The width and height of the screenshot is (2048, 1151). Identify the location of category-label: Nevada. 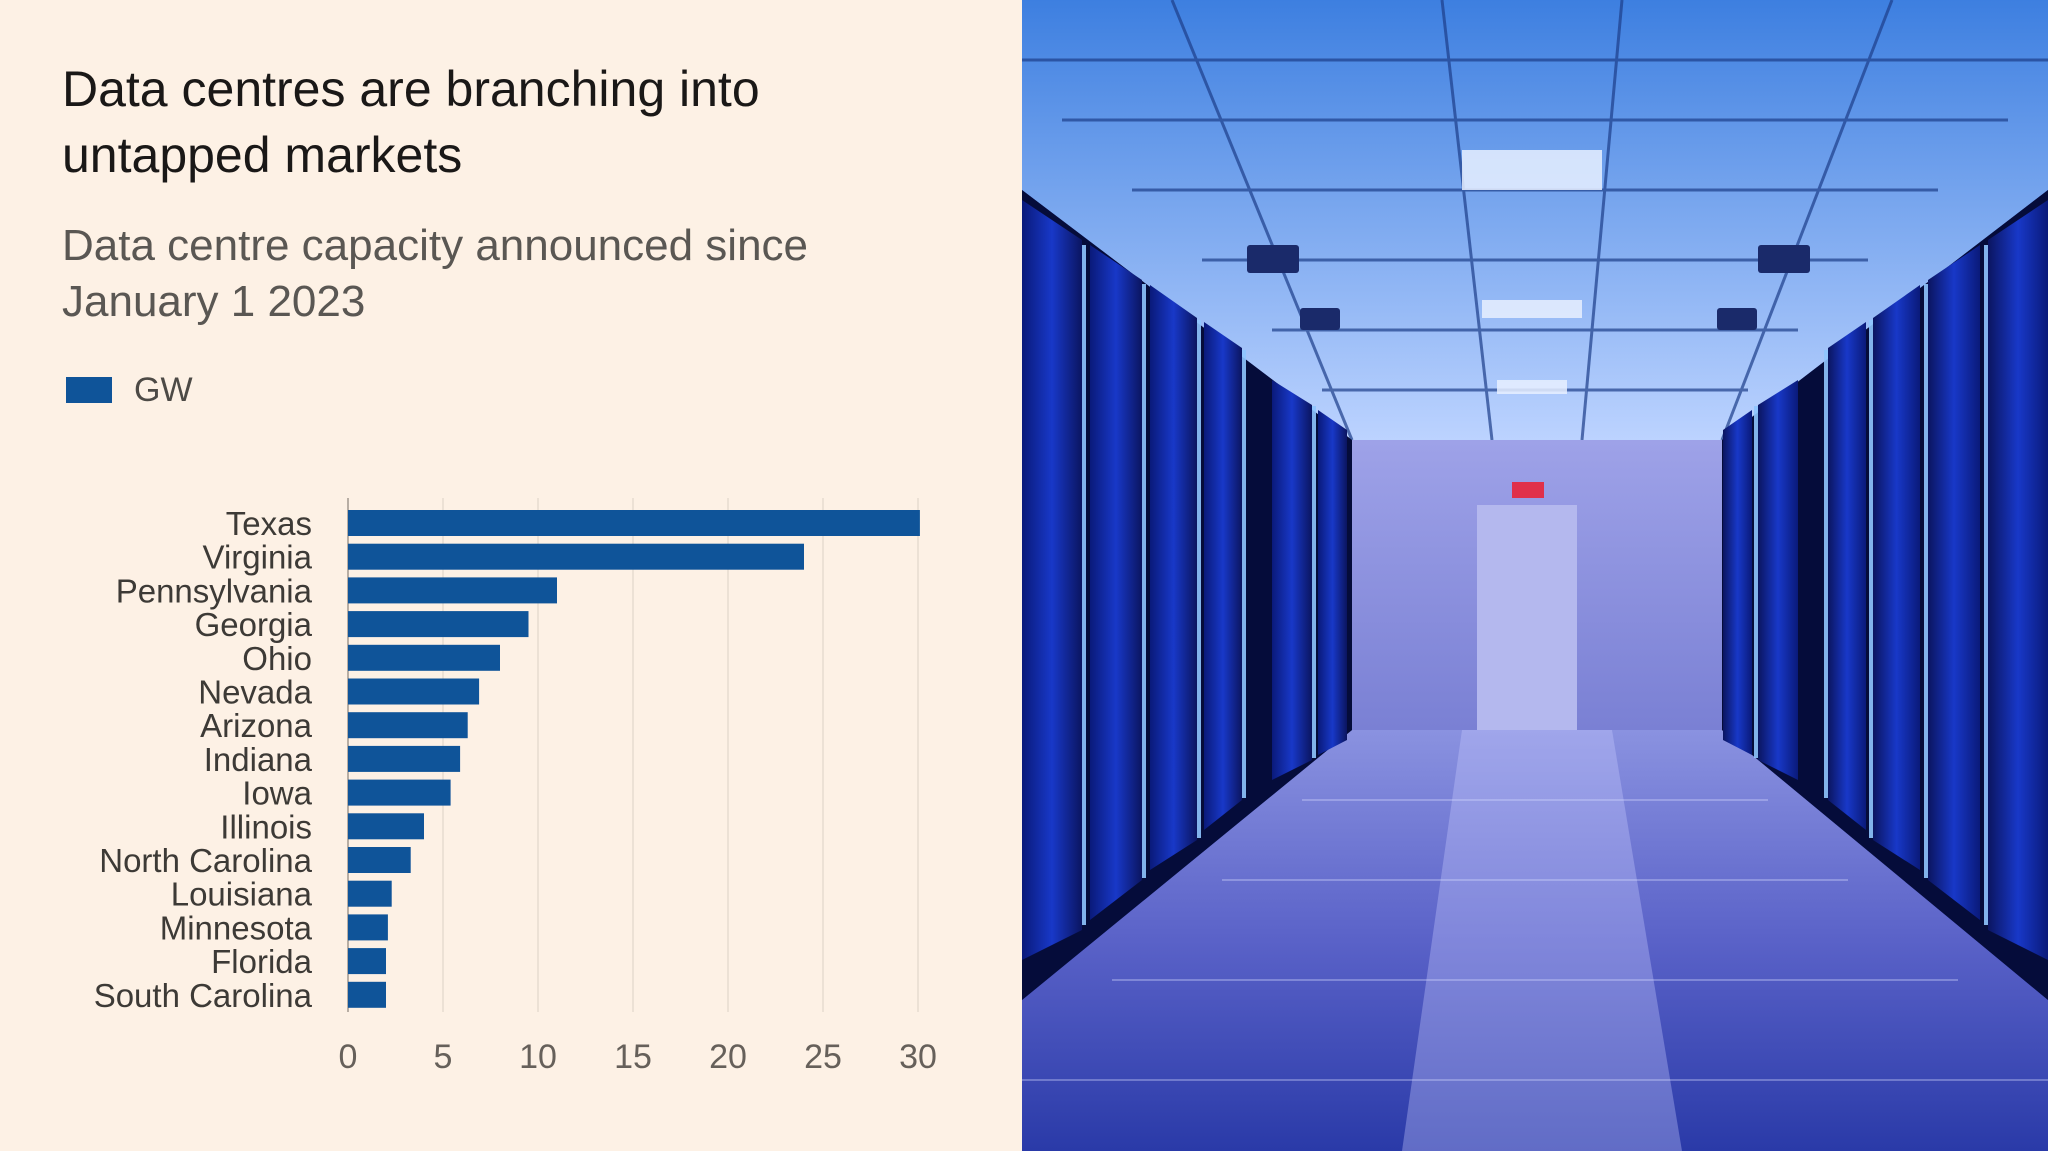
(255, 692).